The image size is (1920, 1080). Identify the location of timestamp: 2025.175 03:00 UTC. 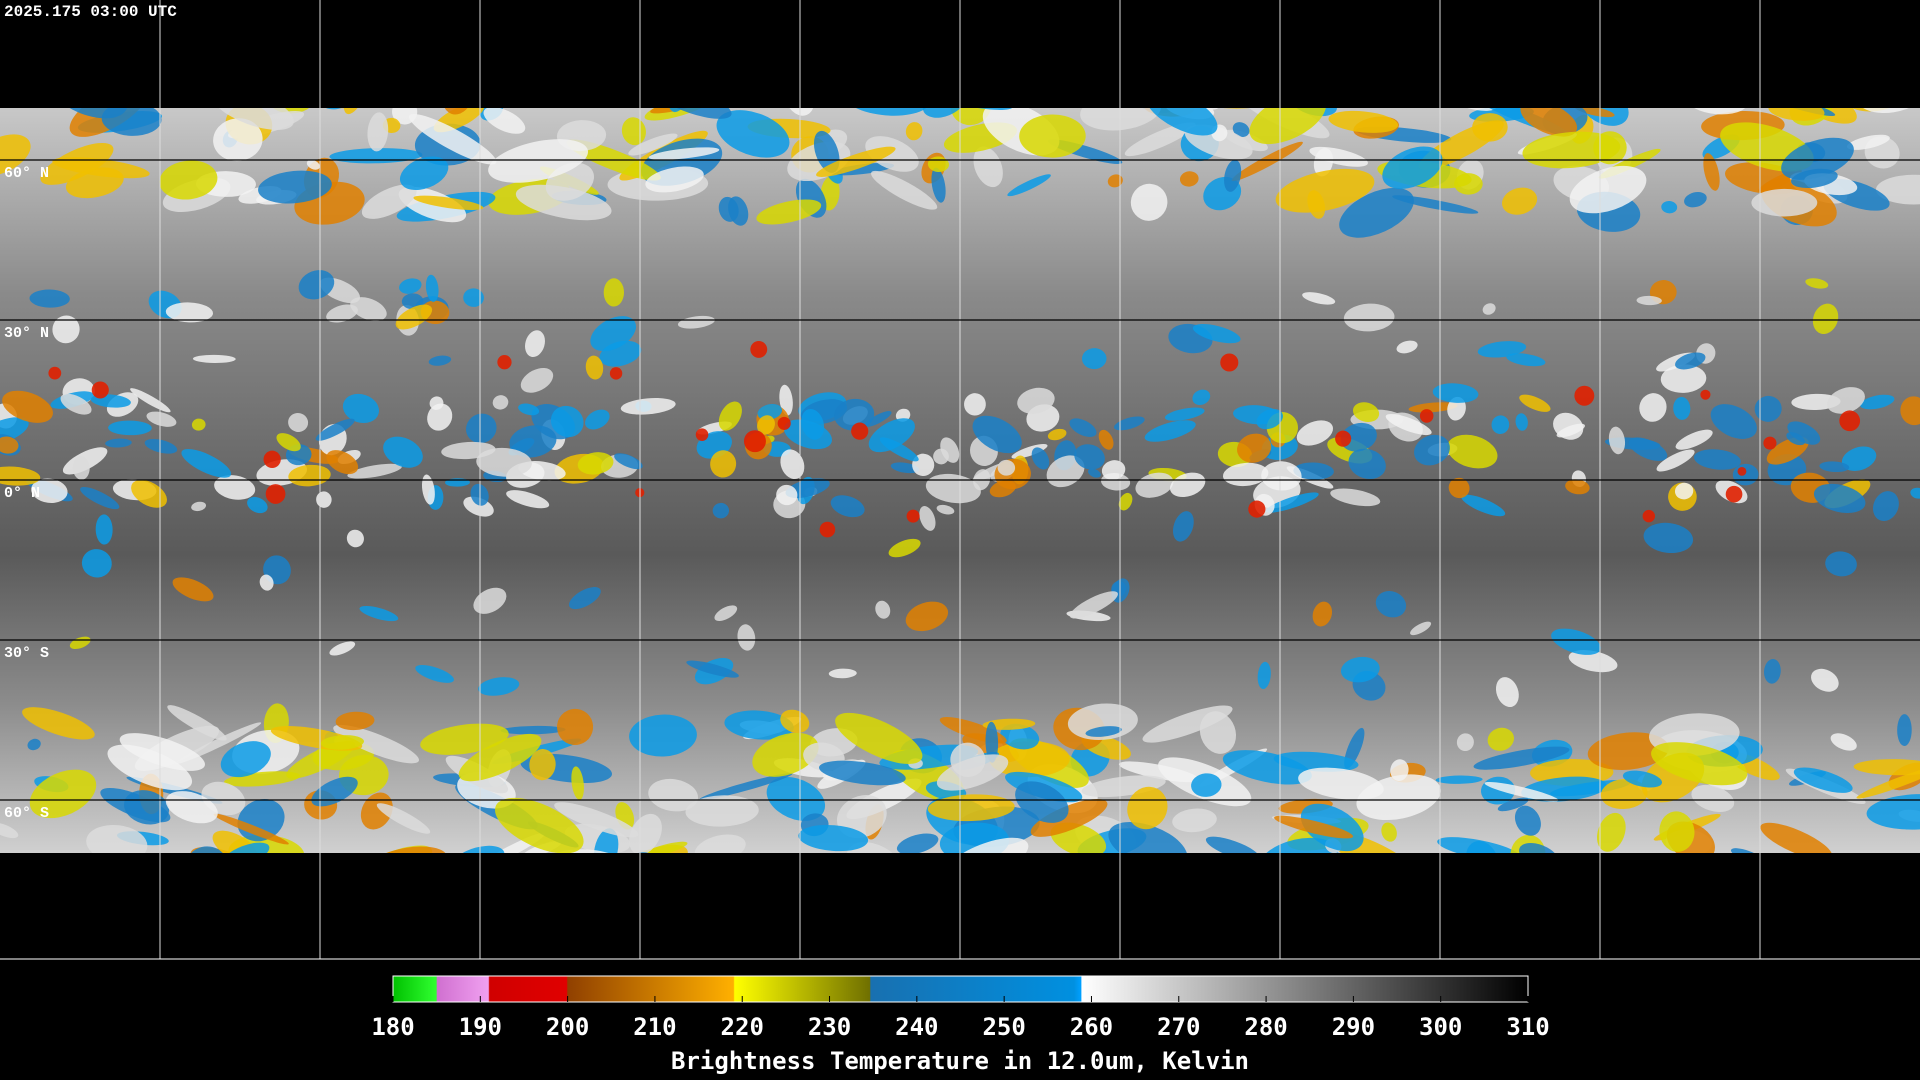
(90, 12).